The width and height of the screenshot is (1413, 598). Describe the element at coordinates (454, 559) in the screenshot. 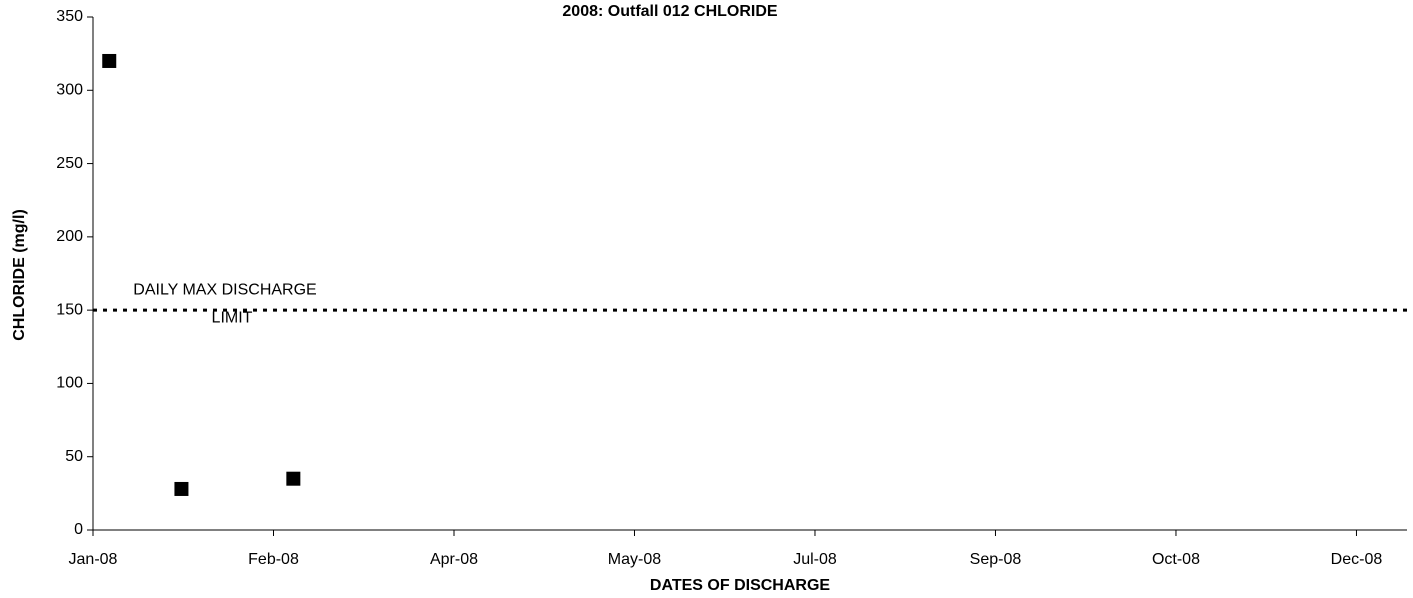

I see `x-tick-label: Apr-08` at that location.